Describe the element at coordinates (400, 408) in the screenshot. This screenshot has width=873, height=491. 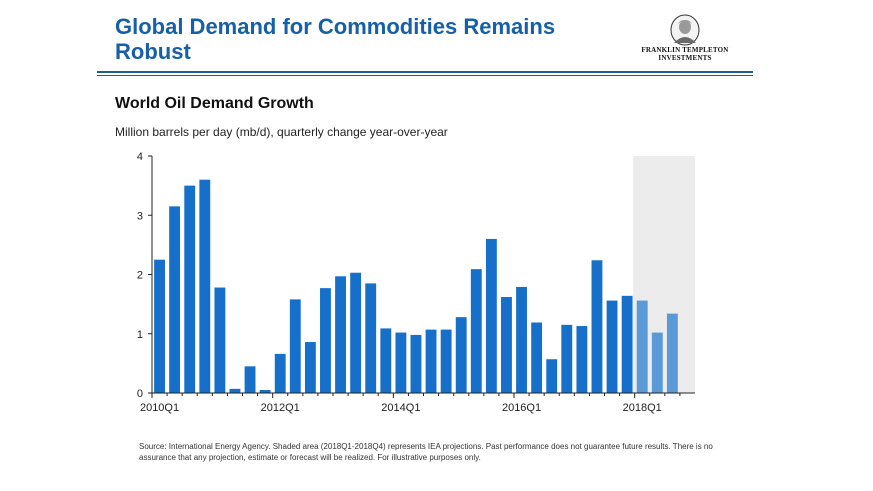
I see `x-tick-label: 2014Q1` at that location.